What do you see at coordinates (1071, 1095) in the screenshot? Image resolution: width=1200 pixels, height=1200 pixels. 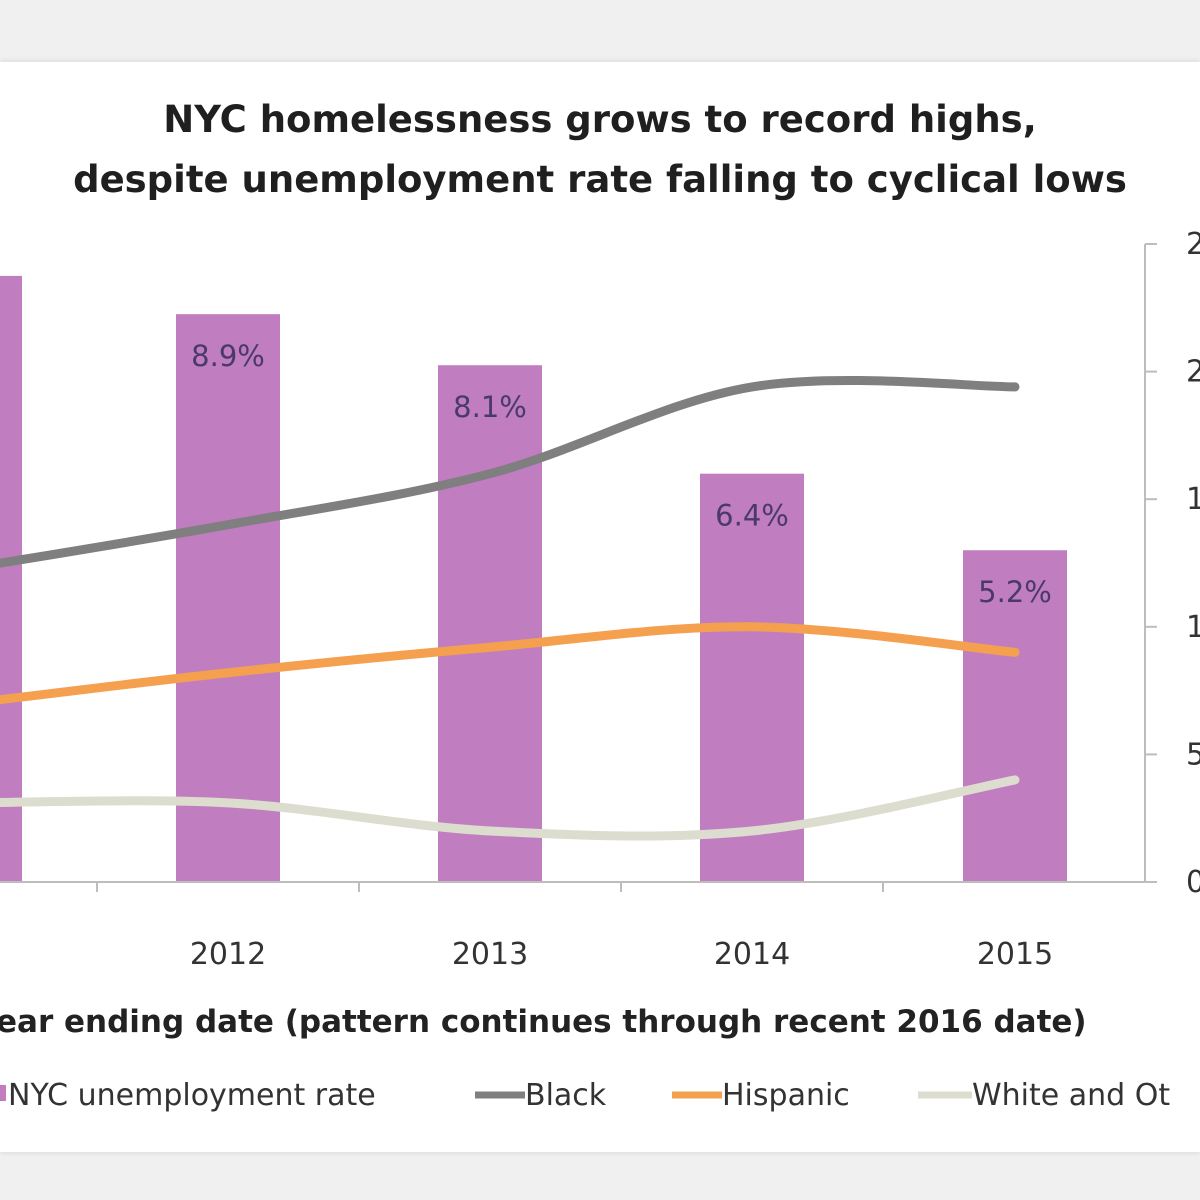 I see `legend-label-white-and-other: White and Ot` at bounding box center [1071, 1095].